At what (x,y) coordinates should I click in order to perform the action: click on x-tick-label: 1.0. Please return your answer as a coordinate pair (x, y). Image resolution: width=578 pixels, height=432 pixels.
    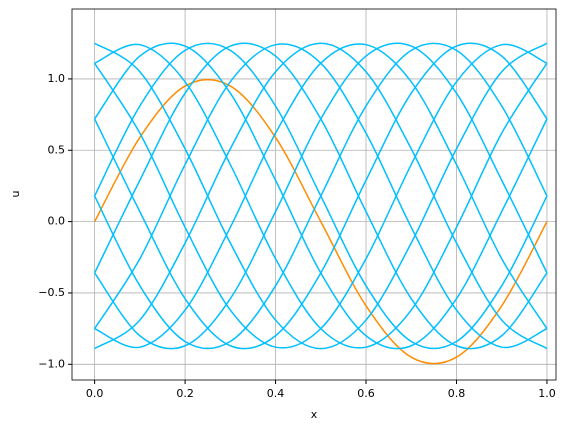
    Looking at the image, I should click on (547, 393).